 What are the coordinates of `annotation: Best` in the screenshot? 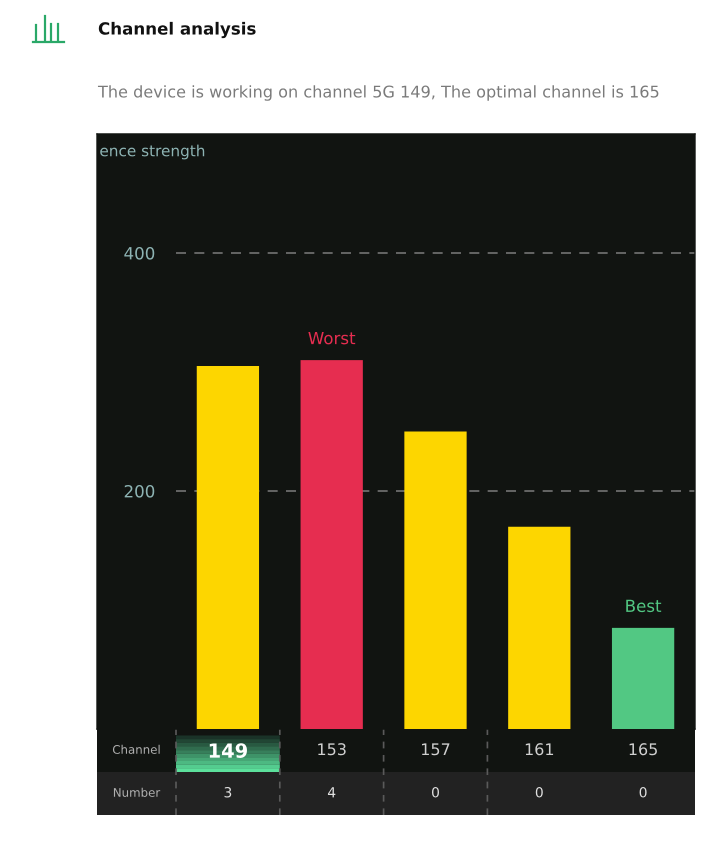 It's located at (644, 606).